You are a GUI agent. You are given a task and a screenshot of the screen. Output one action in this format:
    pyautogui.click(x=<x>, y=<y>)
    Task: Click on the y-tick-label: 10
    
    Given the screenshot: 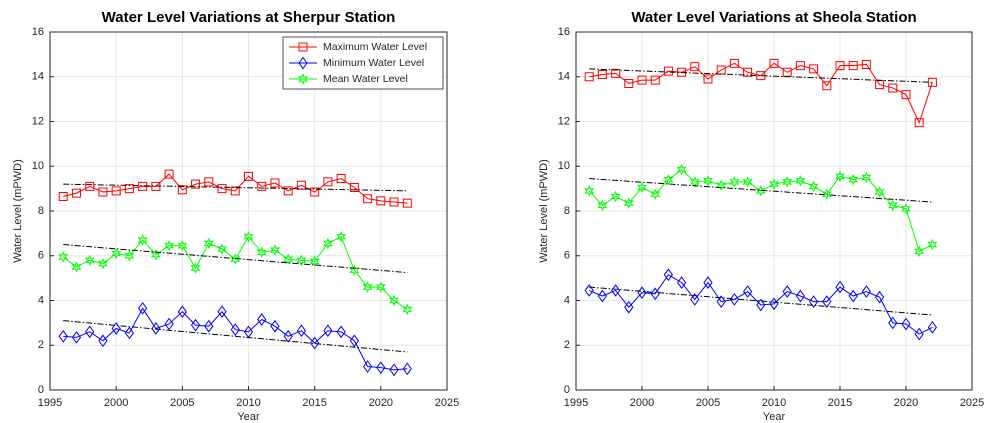 What is the action you would take?
    pyautogui.click(x=564, y=166)
    